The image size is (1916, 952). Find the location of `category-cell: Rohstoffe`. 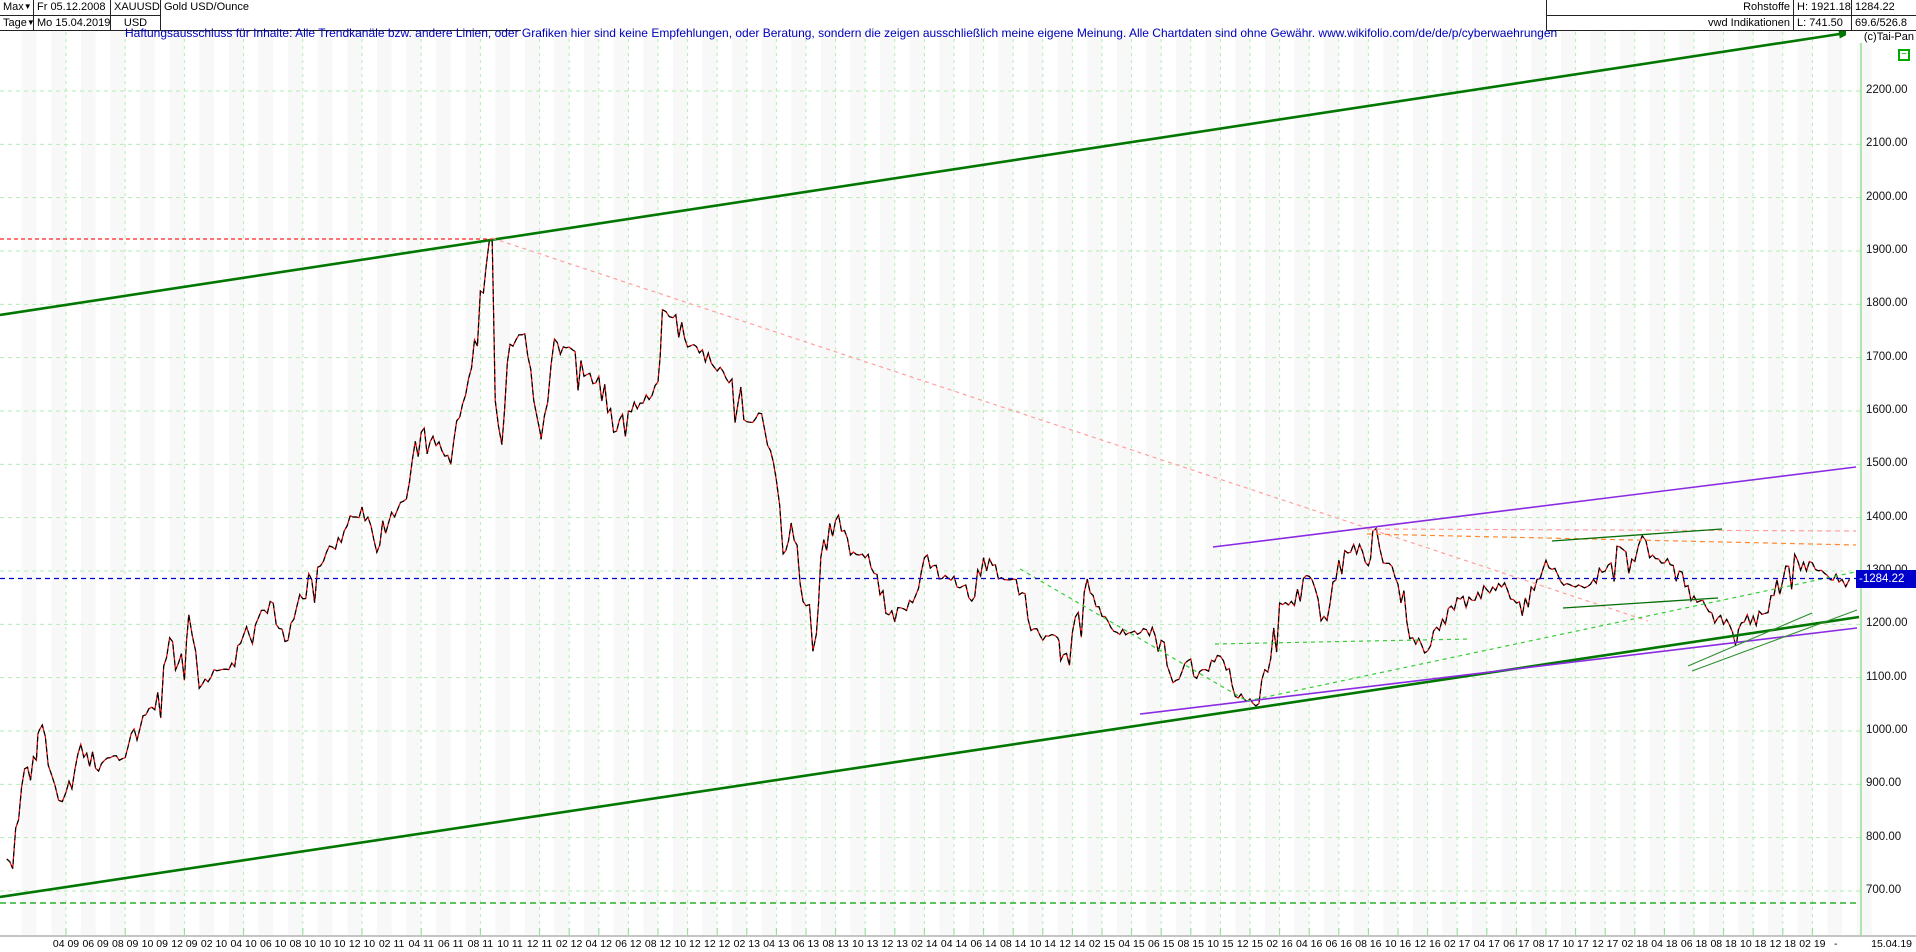

category-cell: Rohstoffe is located at coordinates (1670, 8).